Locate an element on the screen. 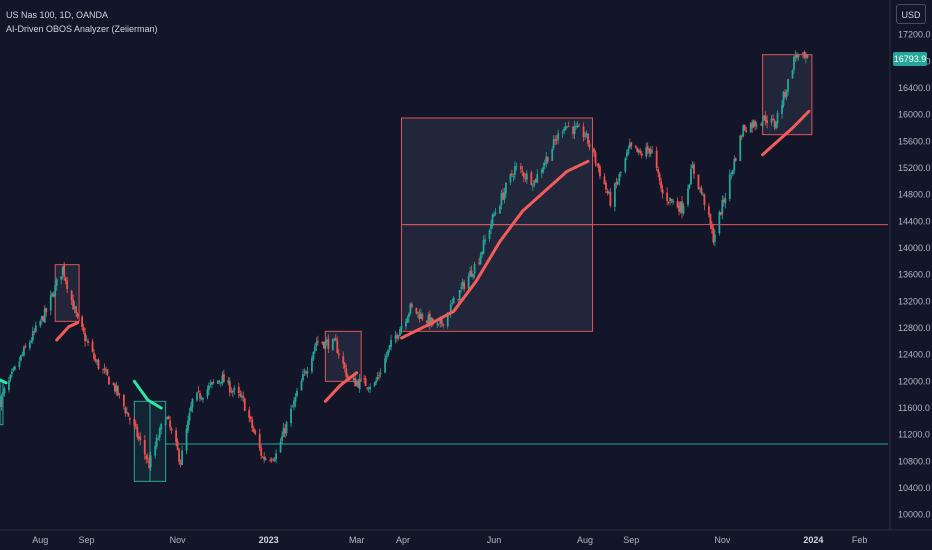  time-tick-label-2: Nov is located at coordinates (178, 540).